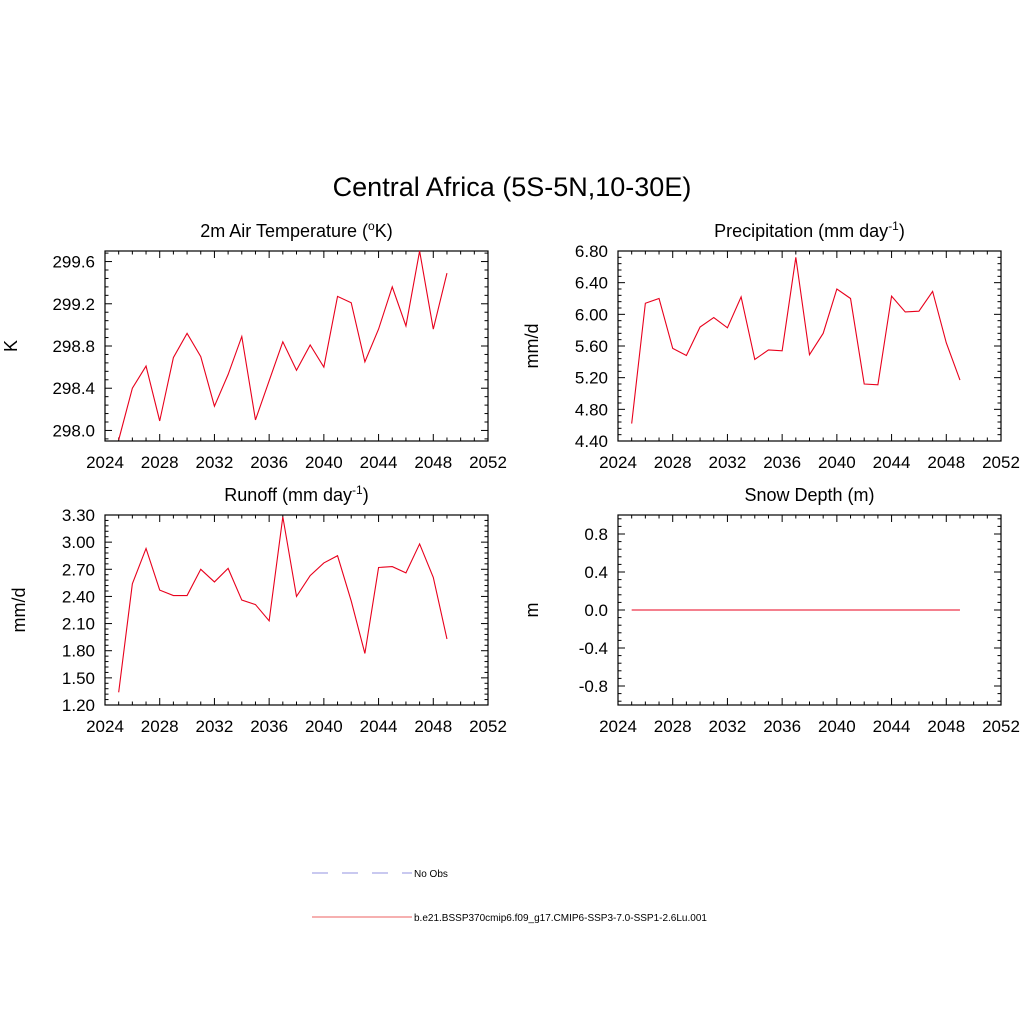 The width and height of the screenshot is (1024, 1024). I want to click on y-tick-label: 1.80, so click(78, 651).